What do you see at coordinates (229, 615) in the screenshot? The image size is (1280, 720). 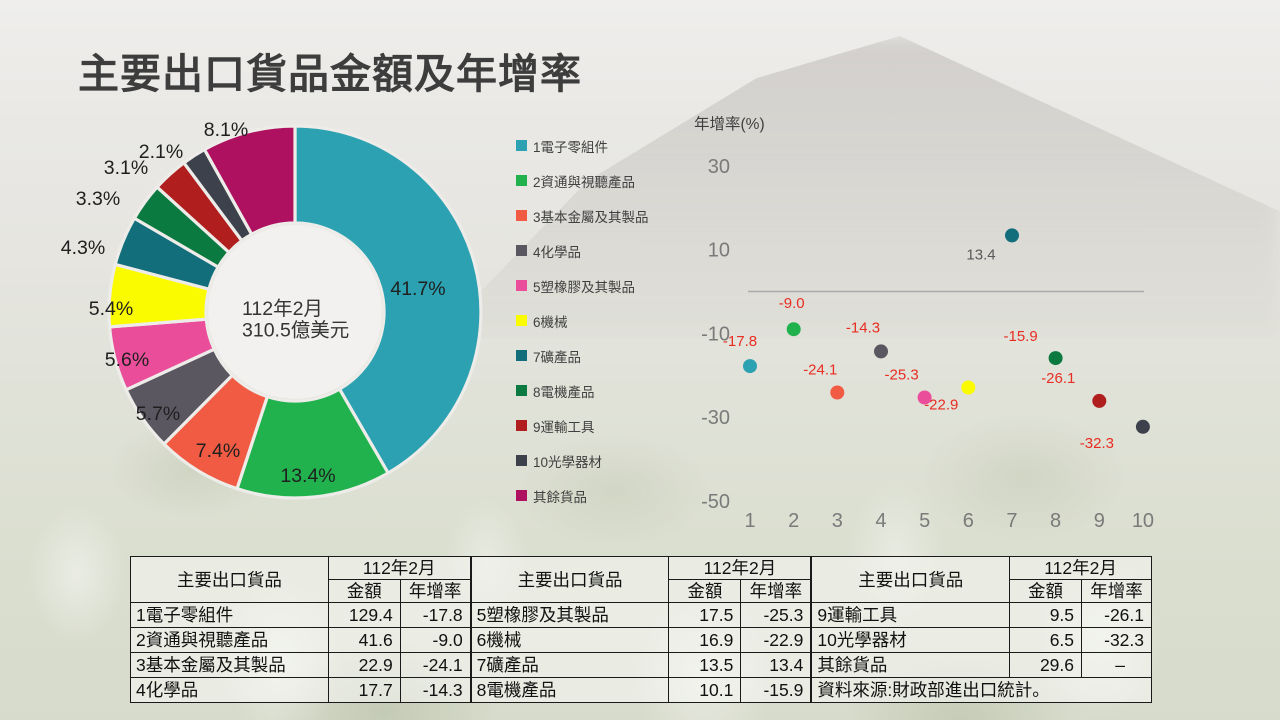 I see `category-cell: 1電子零組件` at bounding box center [229, 615].